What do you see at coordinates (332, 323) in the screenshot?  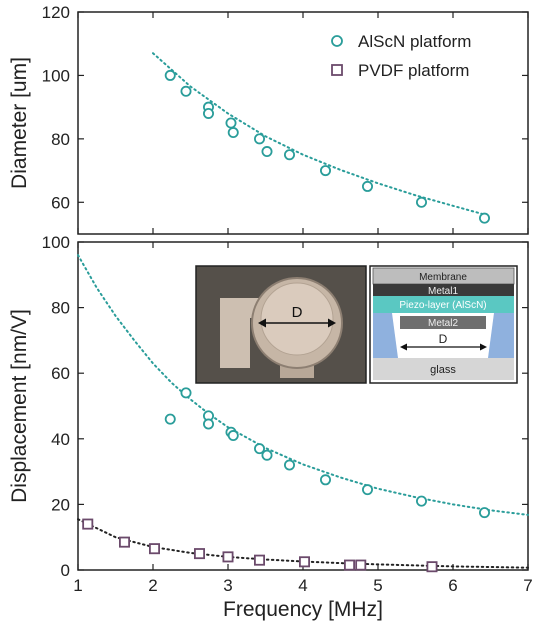 I see `photo-arrow-head-right` at bounding box center [332, 323].